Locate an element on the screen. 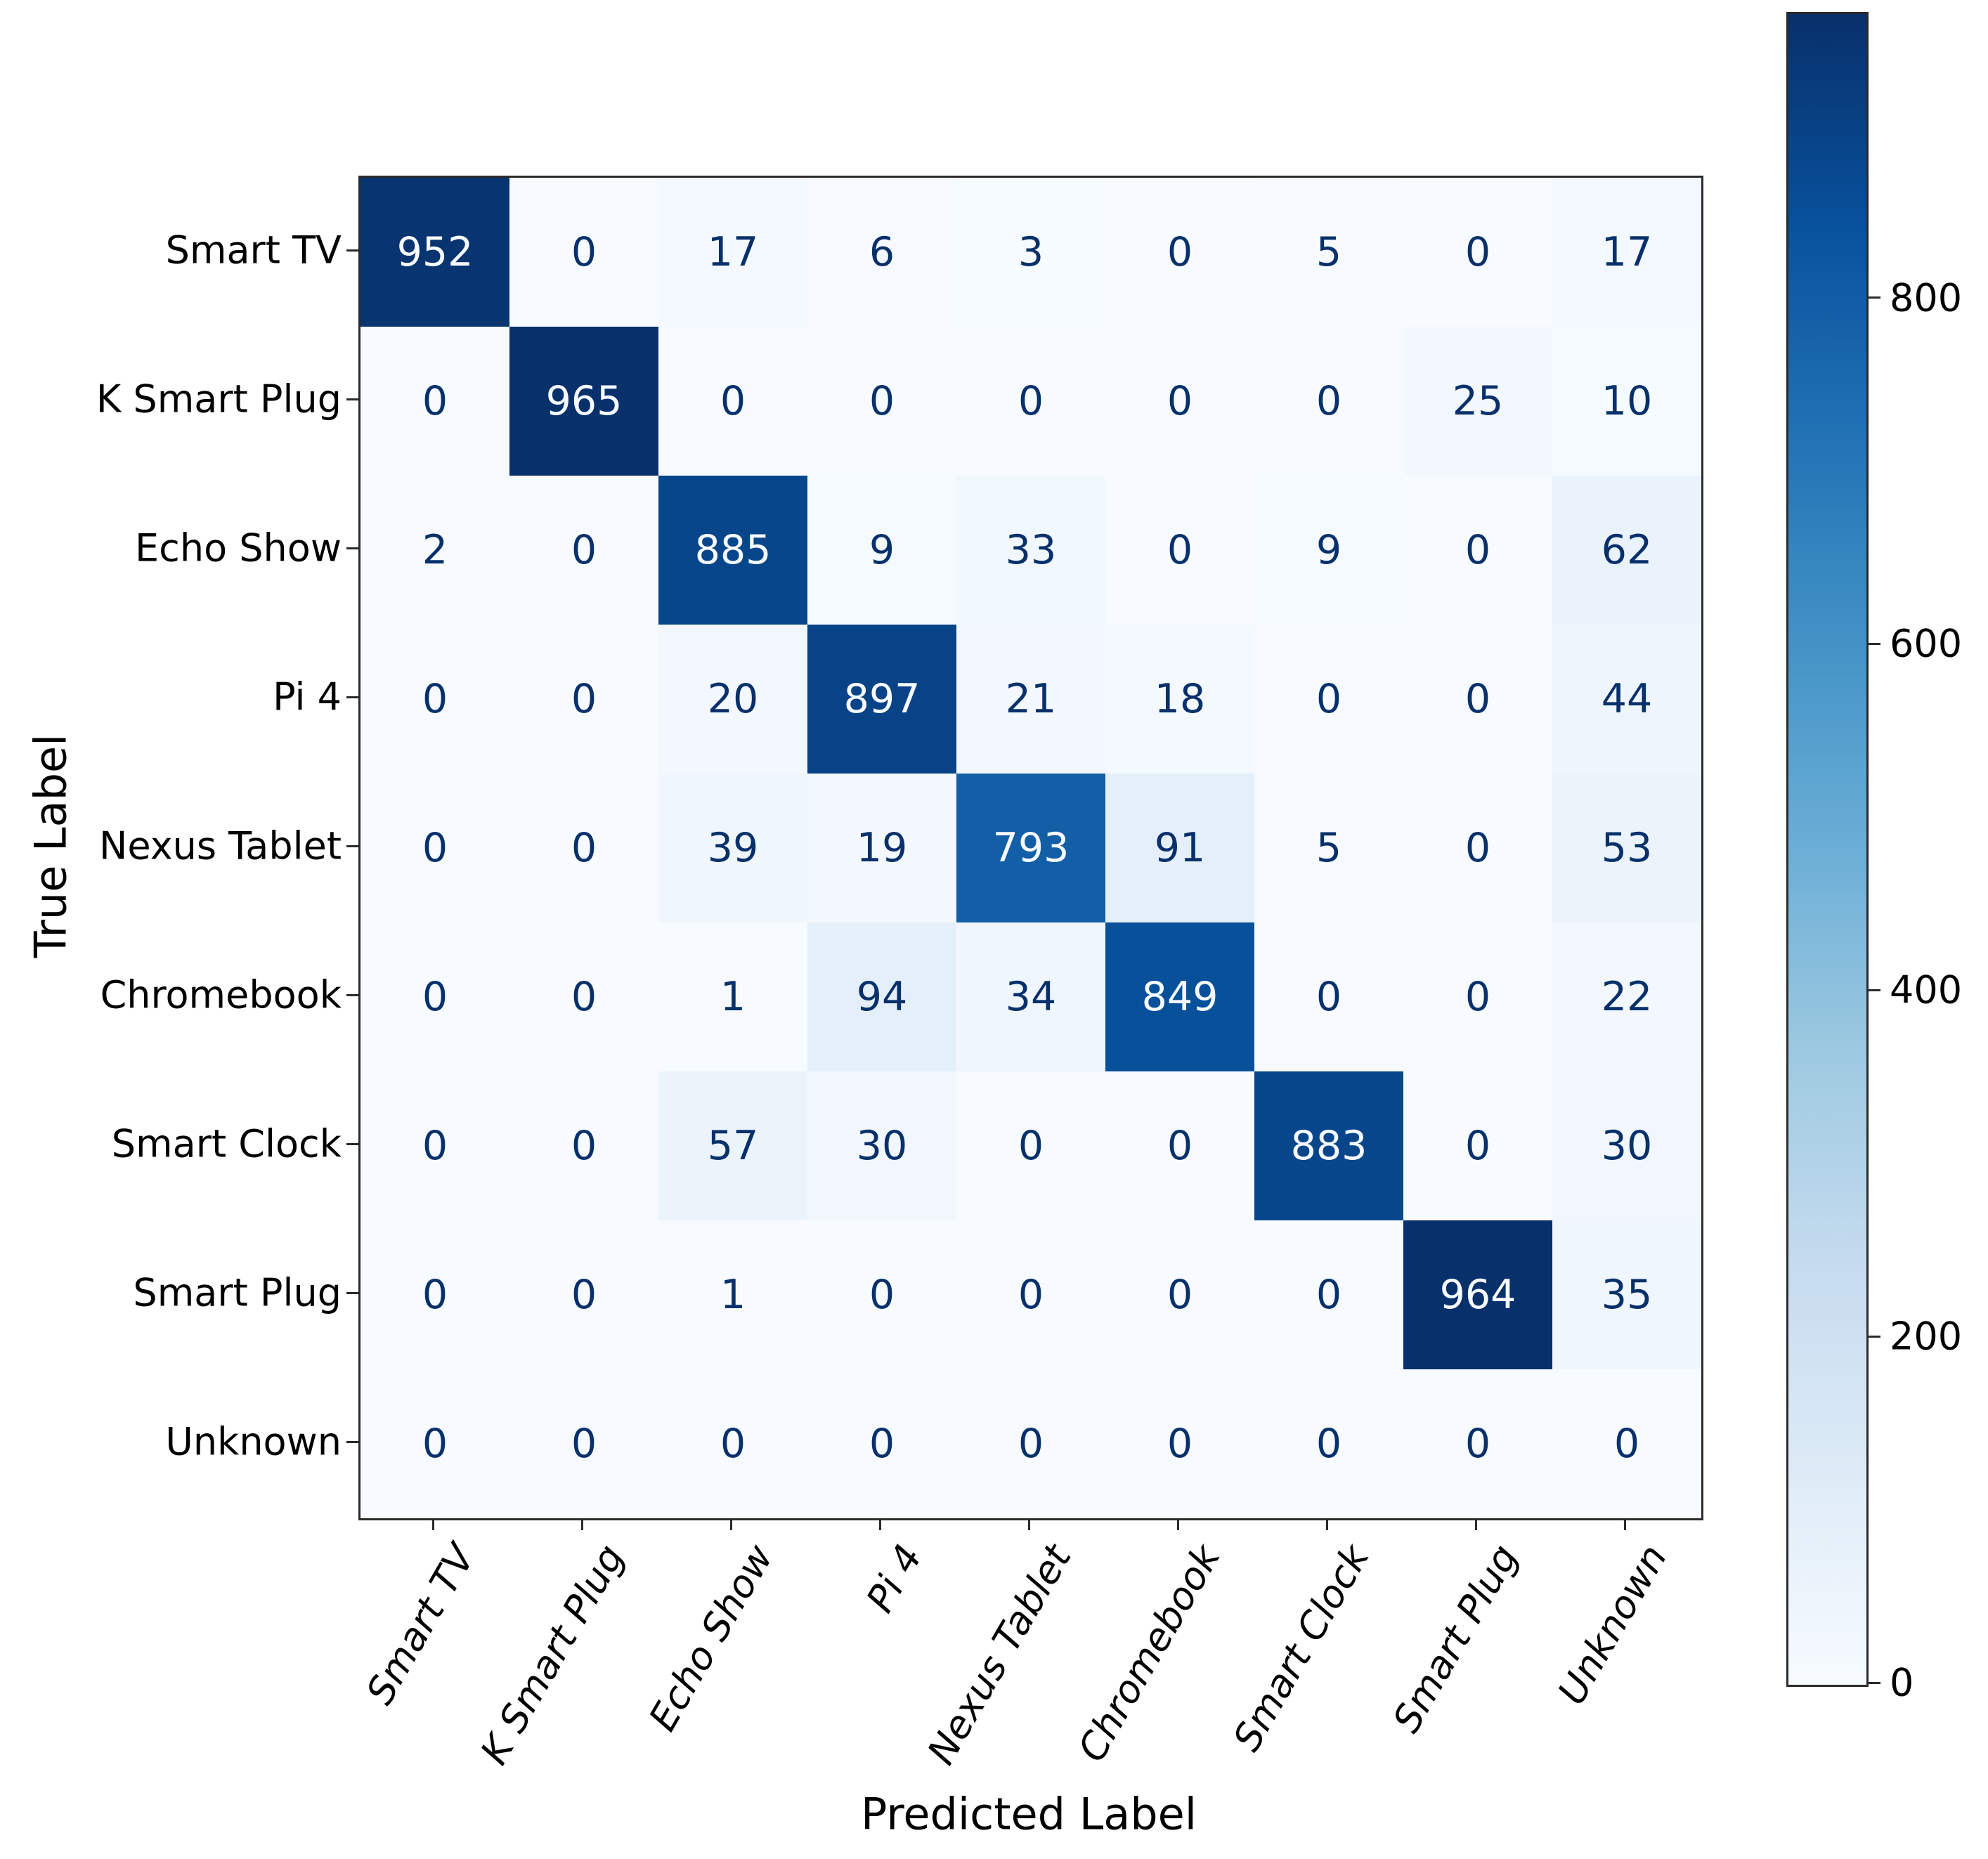 The width and height of the screenshot is (1988, 1859). x-tick-label: K Smart Plug is located at coordinates (552, 1654).